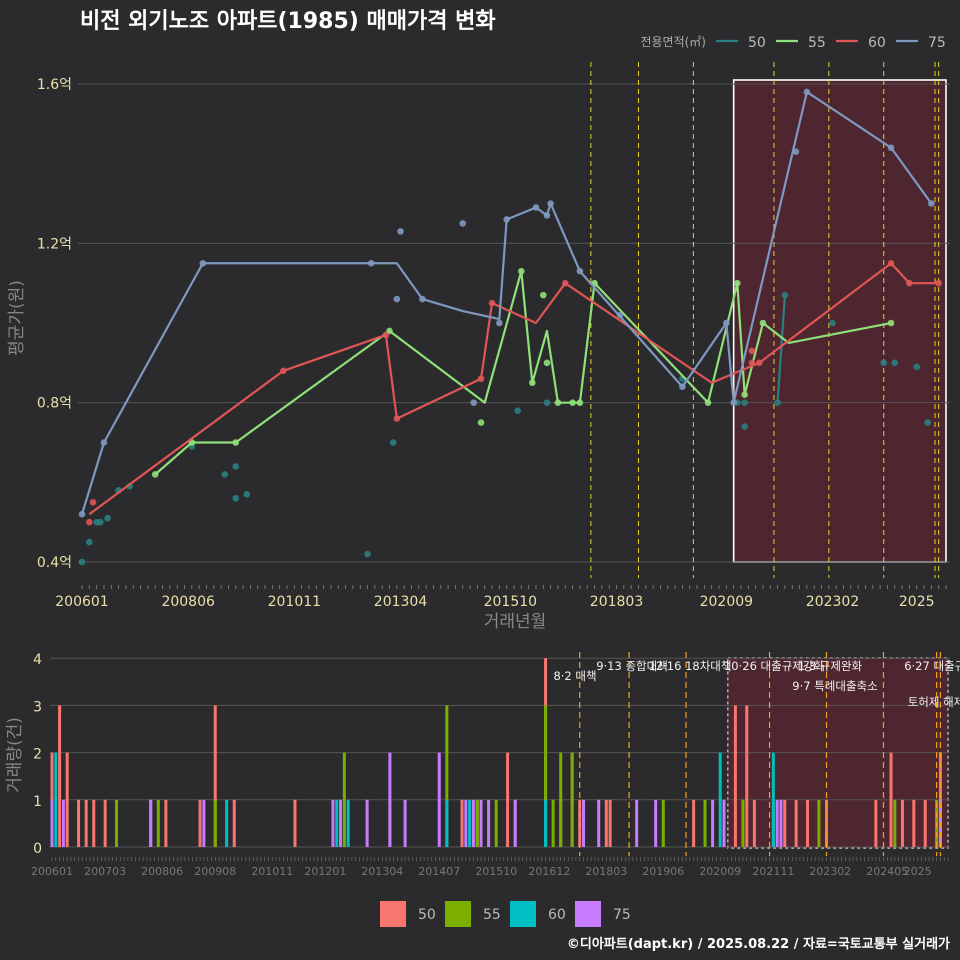 This screenshot has height=960, width=960. What do you see at coordinates (917, 602) in the screenshot?
I see `x-tick-label: 2025` at bounding box center [917, 602].